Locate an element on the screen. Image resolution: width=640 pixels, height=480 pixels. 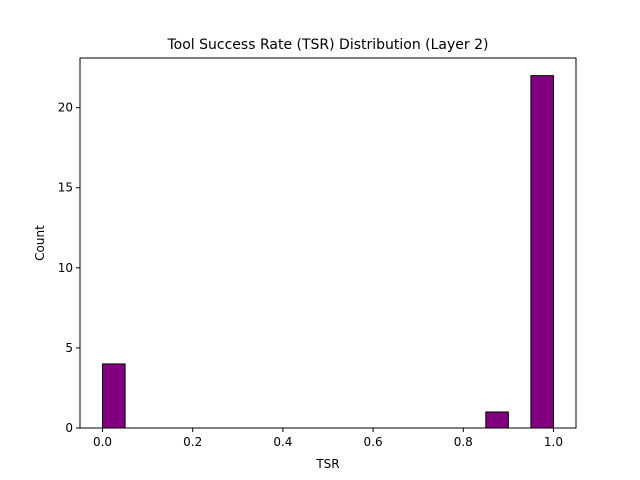
y-tick-label: 0 is located at coordinates (69, 428).